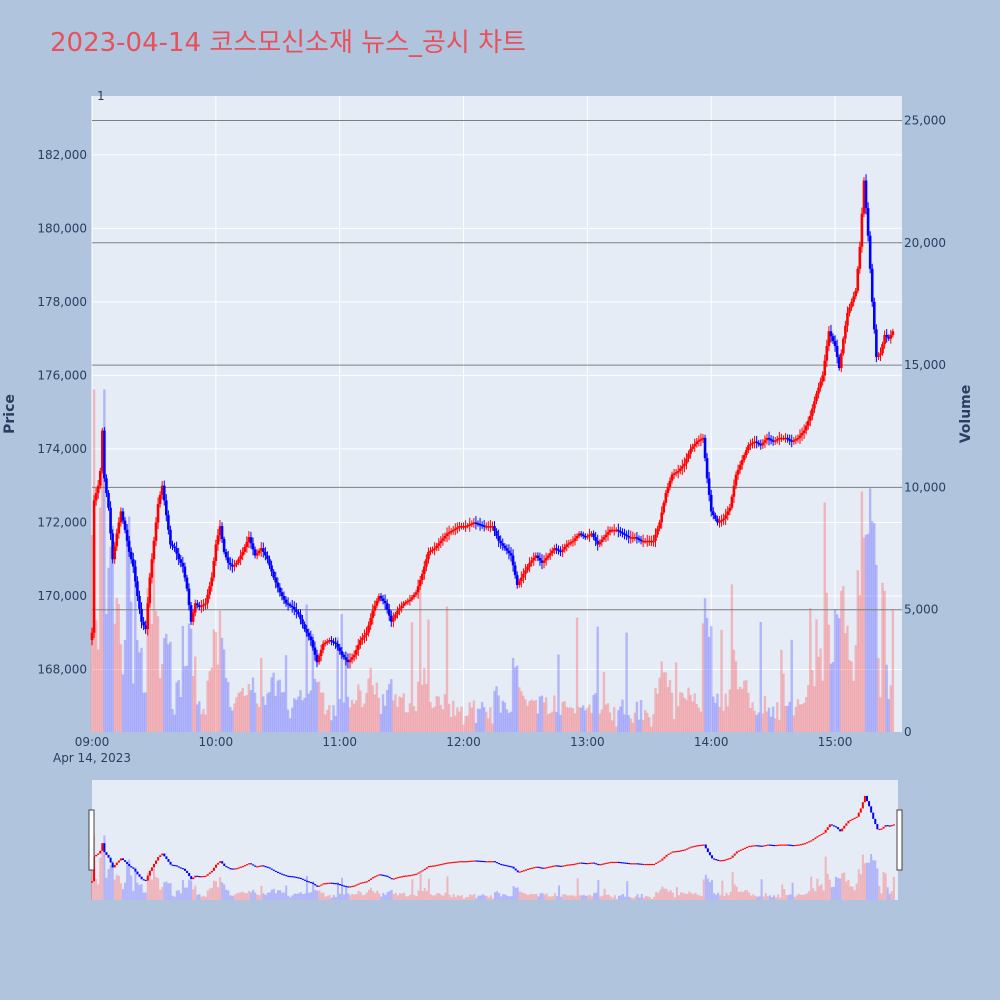  Describe the element at coordinates (495, 840) in the screenshot. I see `range-slider-bg` at that location.